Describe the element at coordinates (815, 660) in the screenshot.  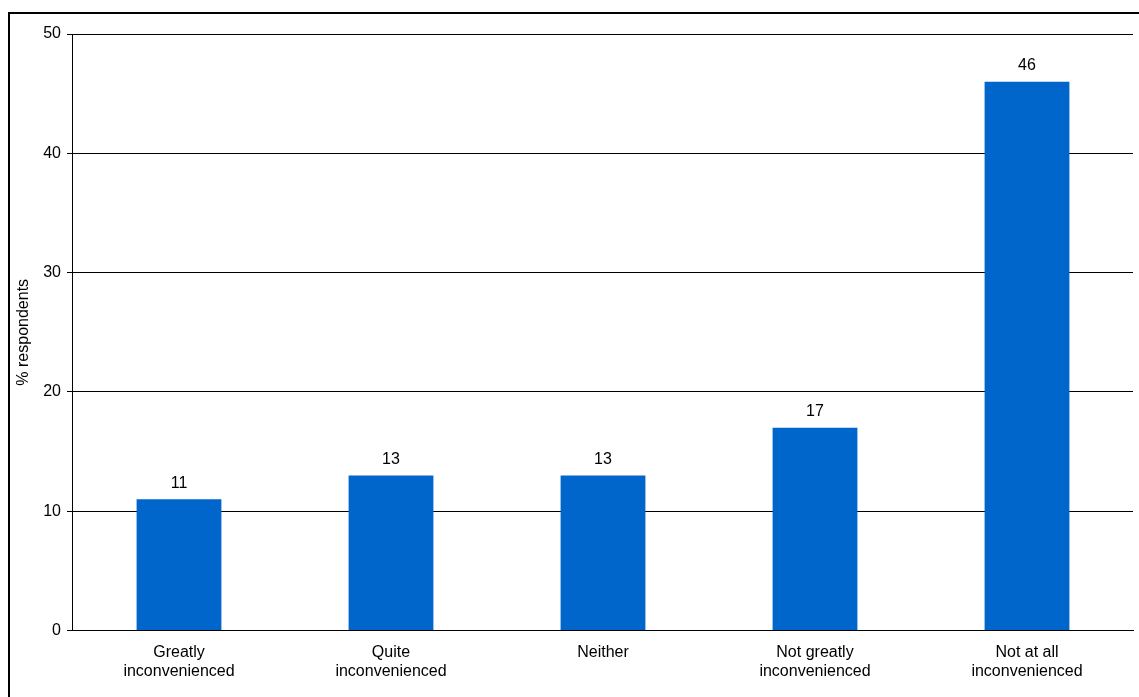
I see `x-tick-label: Not greatly inconvenienced` at that location.